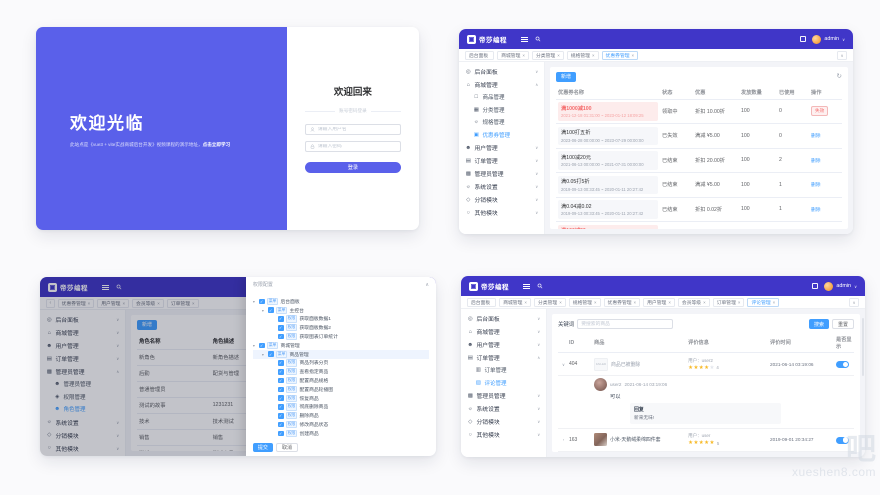 Image resolution: width=880 pixels, height=495 pixels. What do you see at coordinates (182, 303) in the screenshot?
I see `page-tab: 订单管理 ×` at bounding box center [182, 303].